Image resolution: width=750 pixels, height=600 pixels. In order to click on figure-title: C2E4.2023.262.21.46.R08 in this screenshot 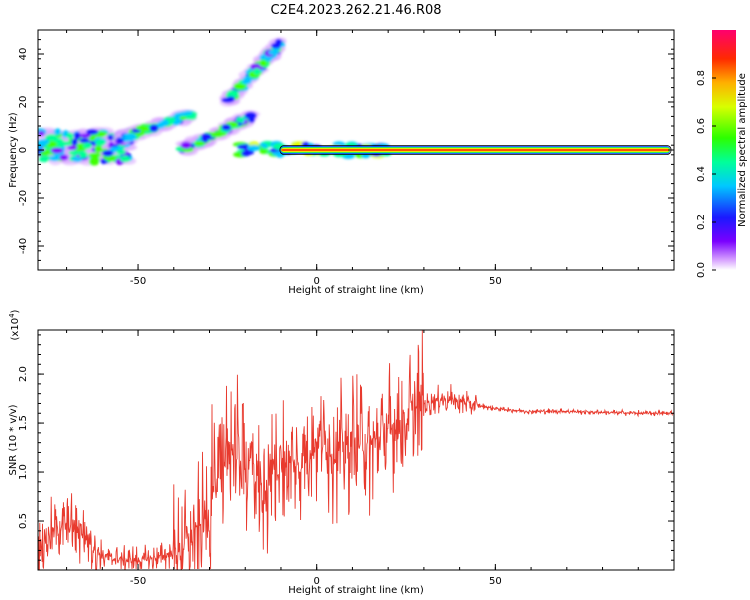, I will do `click(355, 10)`.